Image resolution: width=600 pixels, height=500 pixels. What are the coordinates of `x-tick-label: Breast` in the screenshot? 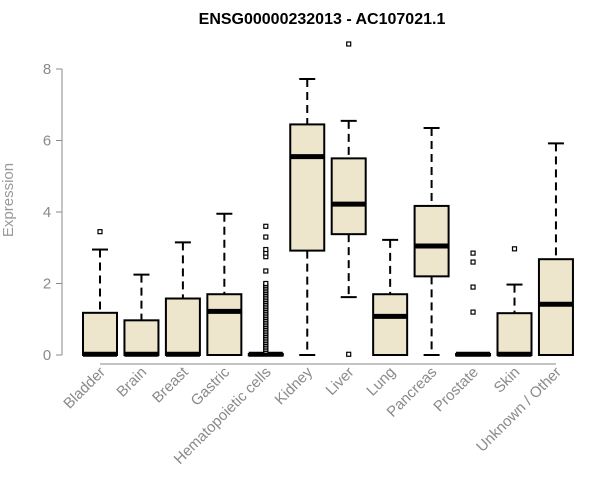 It's located at (170, 384).